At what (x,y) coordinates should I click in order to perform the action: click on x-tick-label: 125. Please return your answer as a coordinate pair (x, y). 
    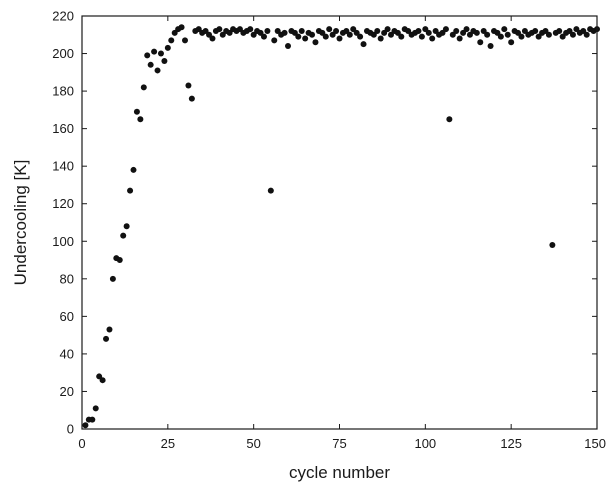
    Looking at the image, I should click on (511, 443).